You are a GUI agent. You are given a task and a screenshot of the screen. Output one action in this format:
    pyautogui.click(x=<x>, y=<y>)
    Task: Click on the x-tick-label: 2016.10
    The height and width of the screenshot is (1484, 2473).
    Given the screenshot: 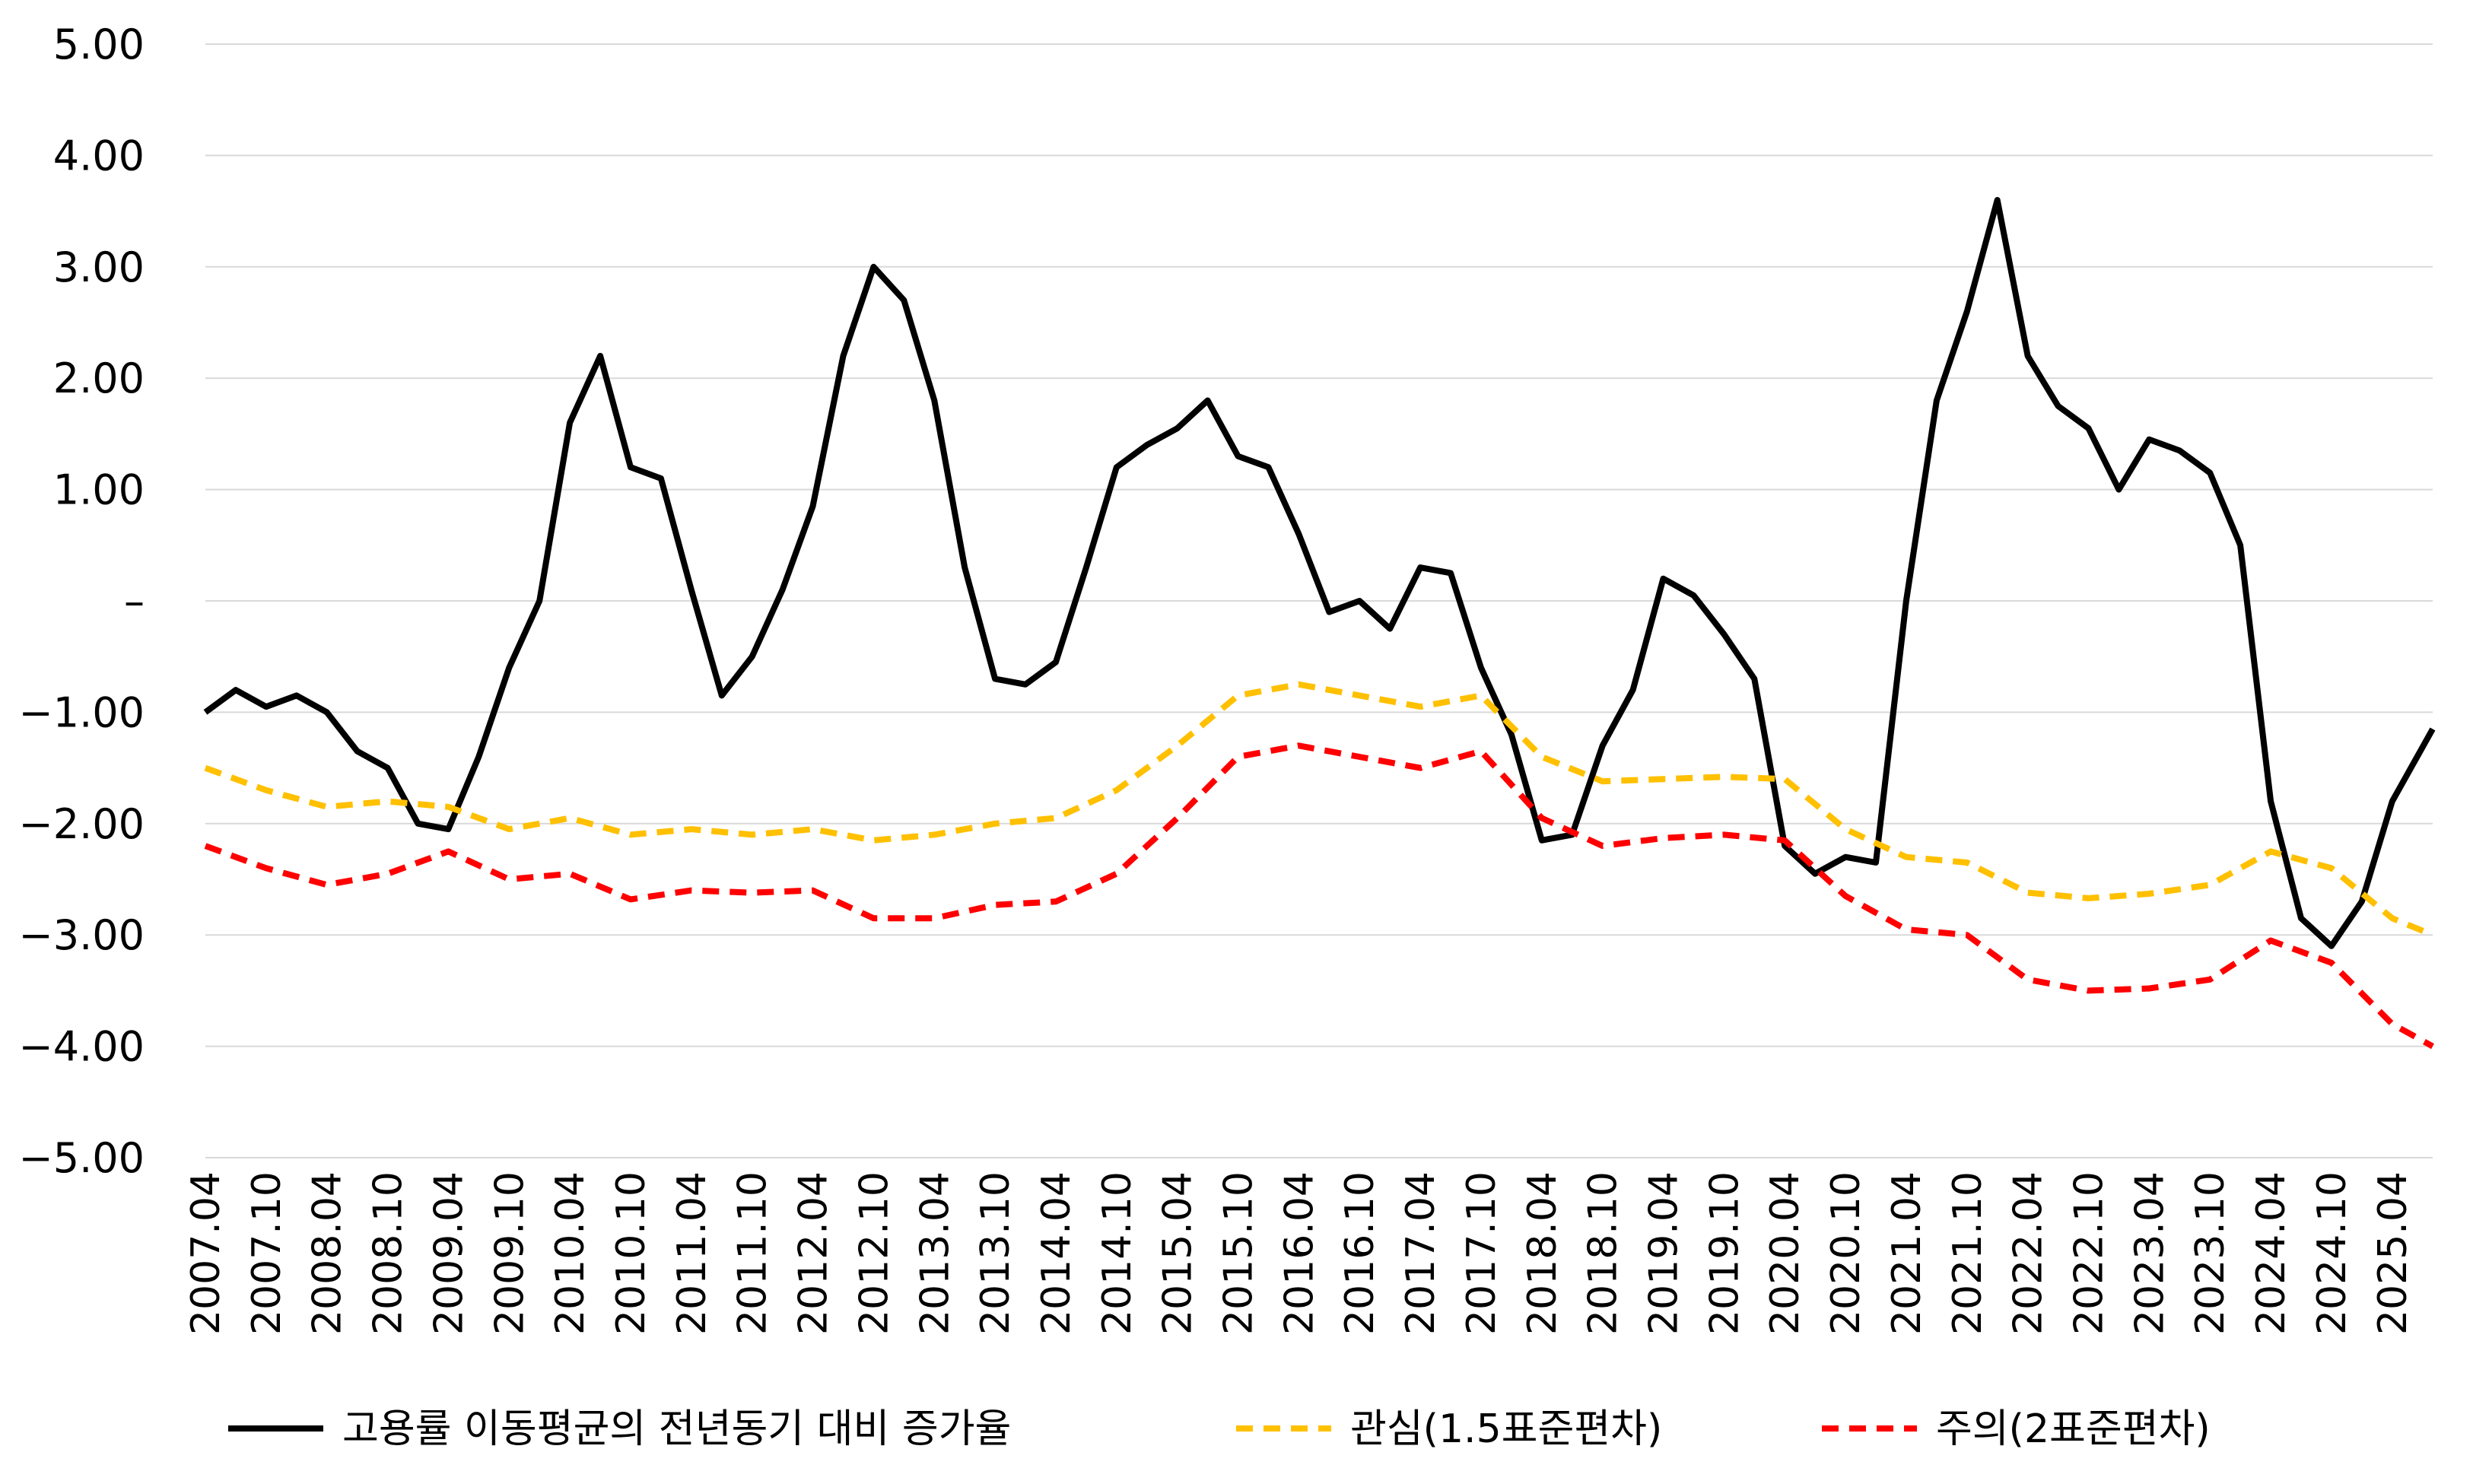 What is the action you would take?
    pyautogui.click(x=1360, y=1253)
    